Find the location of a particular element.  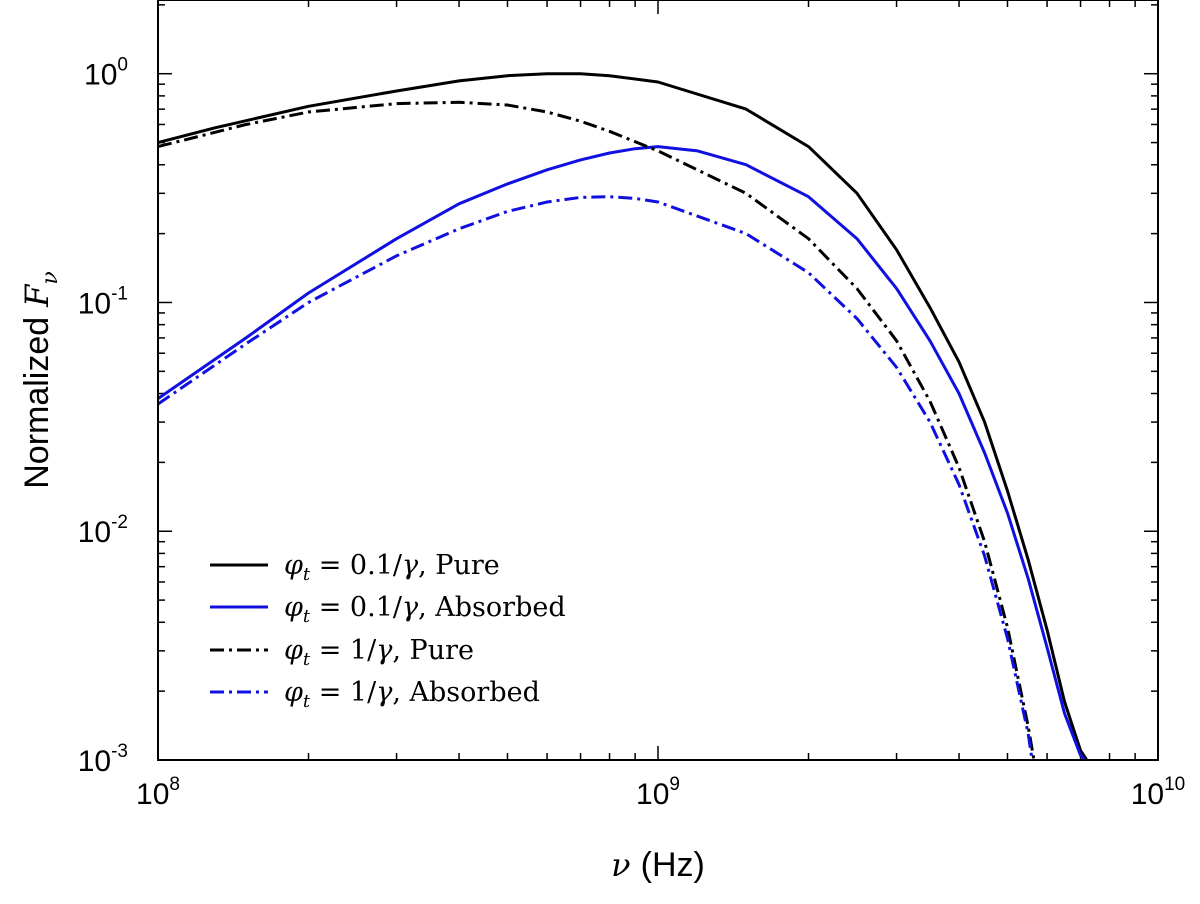

y-axis-text: Normalized is located at coordinates (37, 403).